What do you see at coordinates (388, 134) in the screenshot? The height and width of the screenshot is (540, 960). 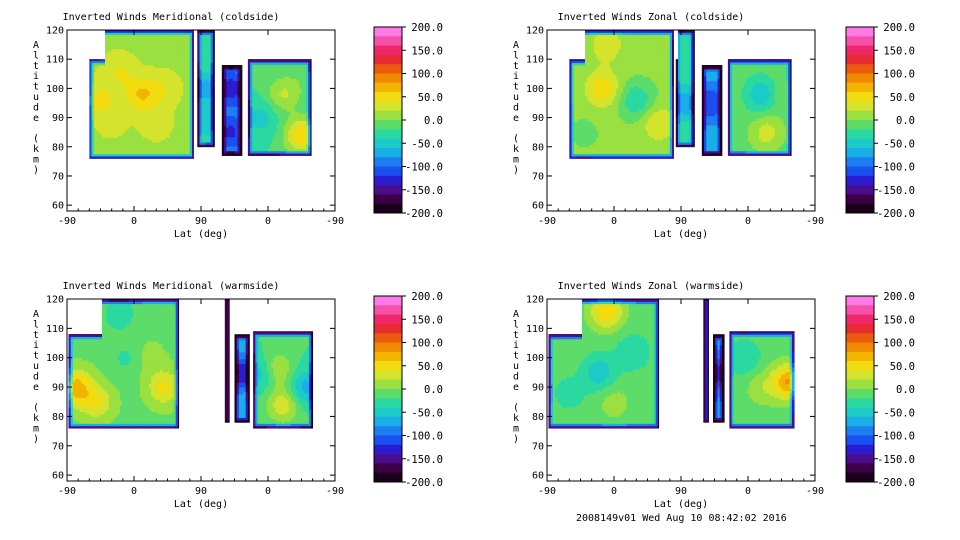 I see `colorbar-swatch` at bounding box center [388, 134].